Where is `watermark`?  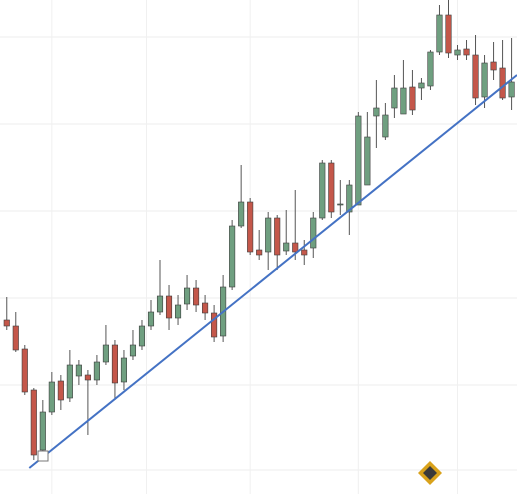 watermark is located at coordinates (430, 473).